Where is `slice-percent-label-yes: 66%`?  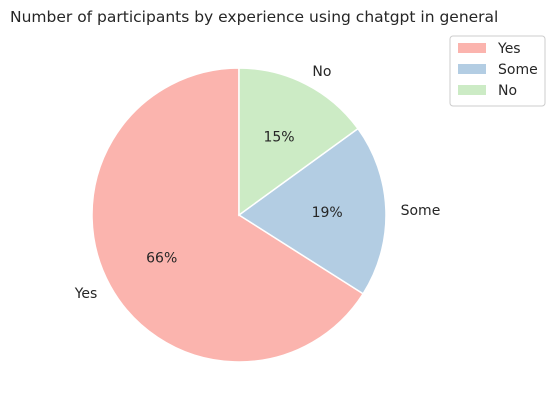 slice-percent-label-yes: 66% is located at coordinates (161, 258).